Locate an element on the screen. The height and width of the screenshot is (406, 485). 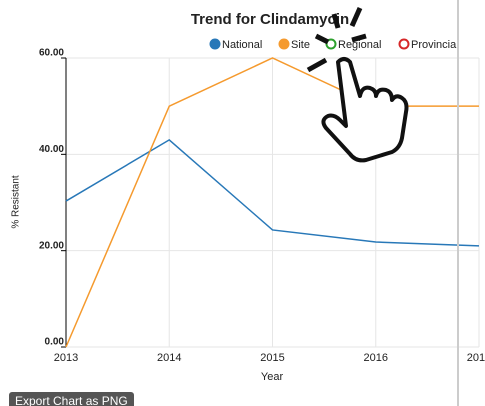
y-tick-label: 40.00 is located at coordinates (51, 149).